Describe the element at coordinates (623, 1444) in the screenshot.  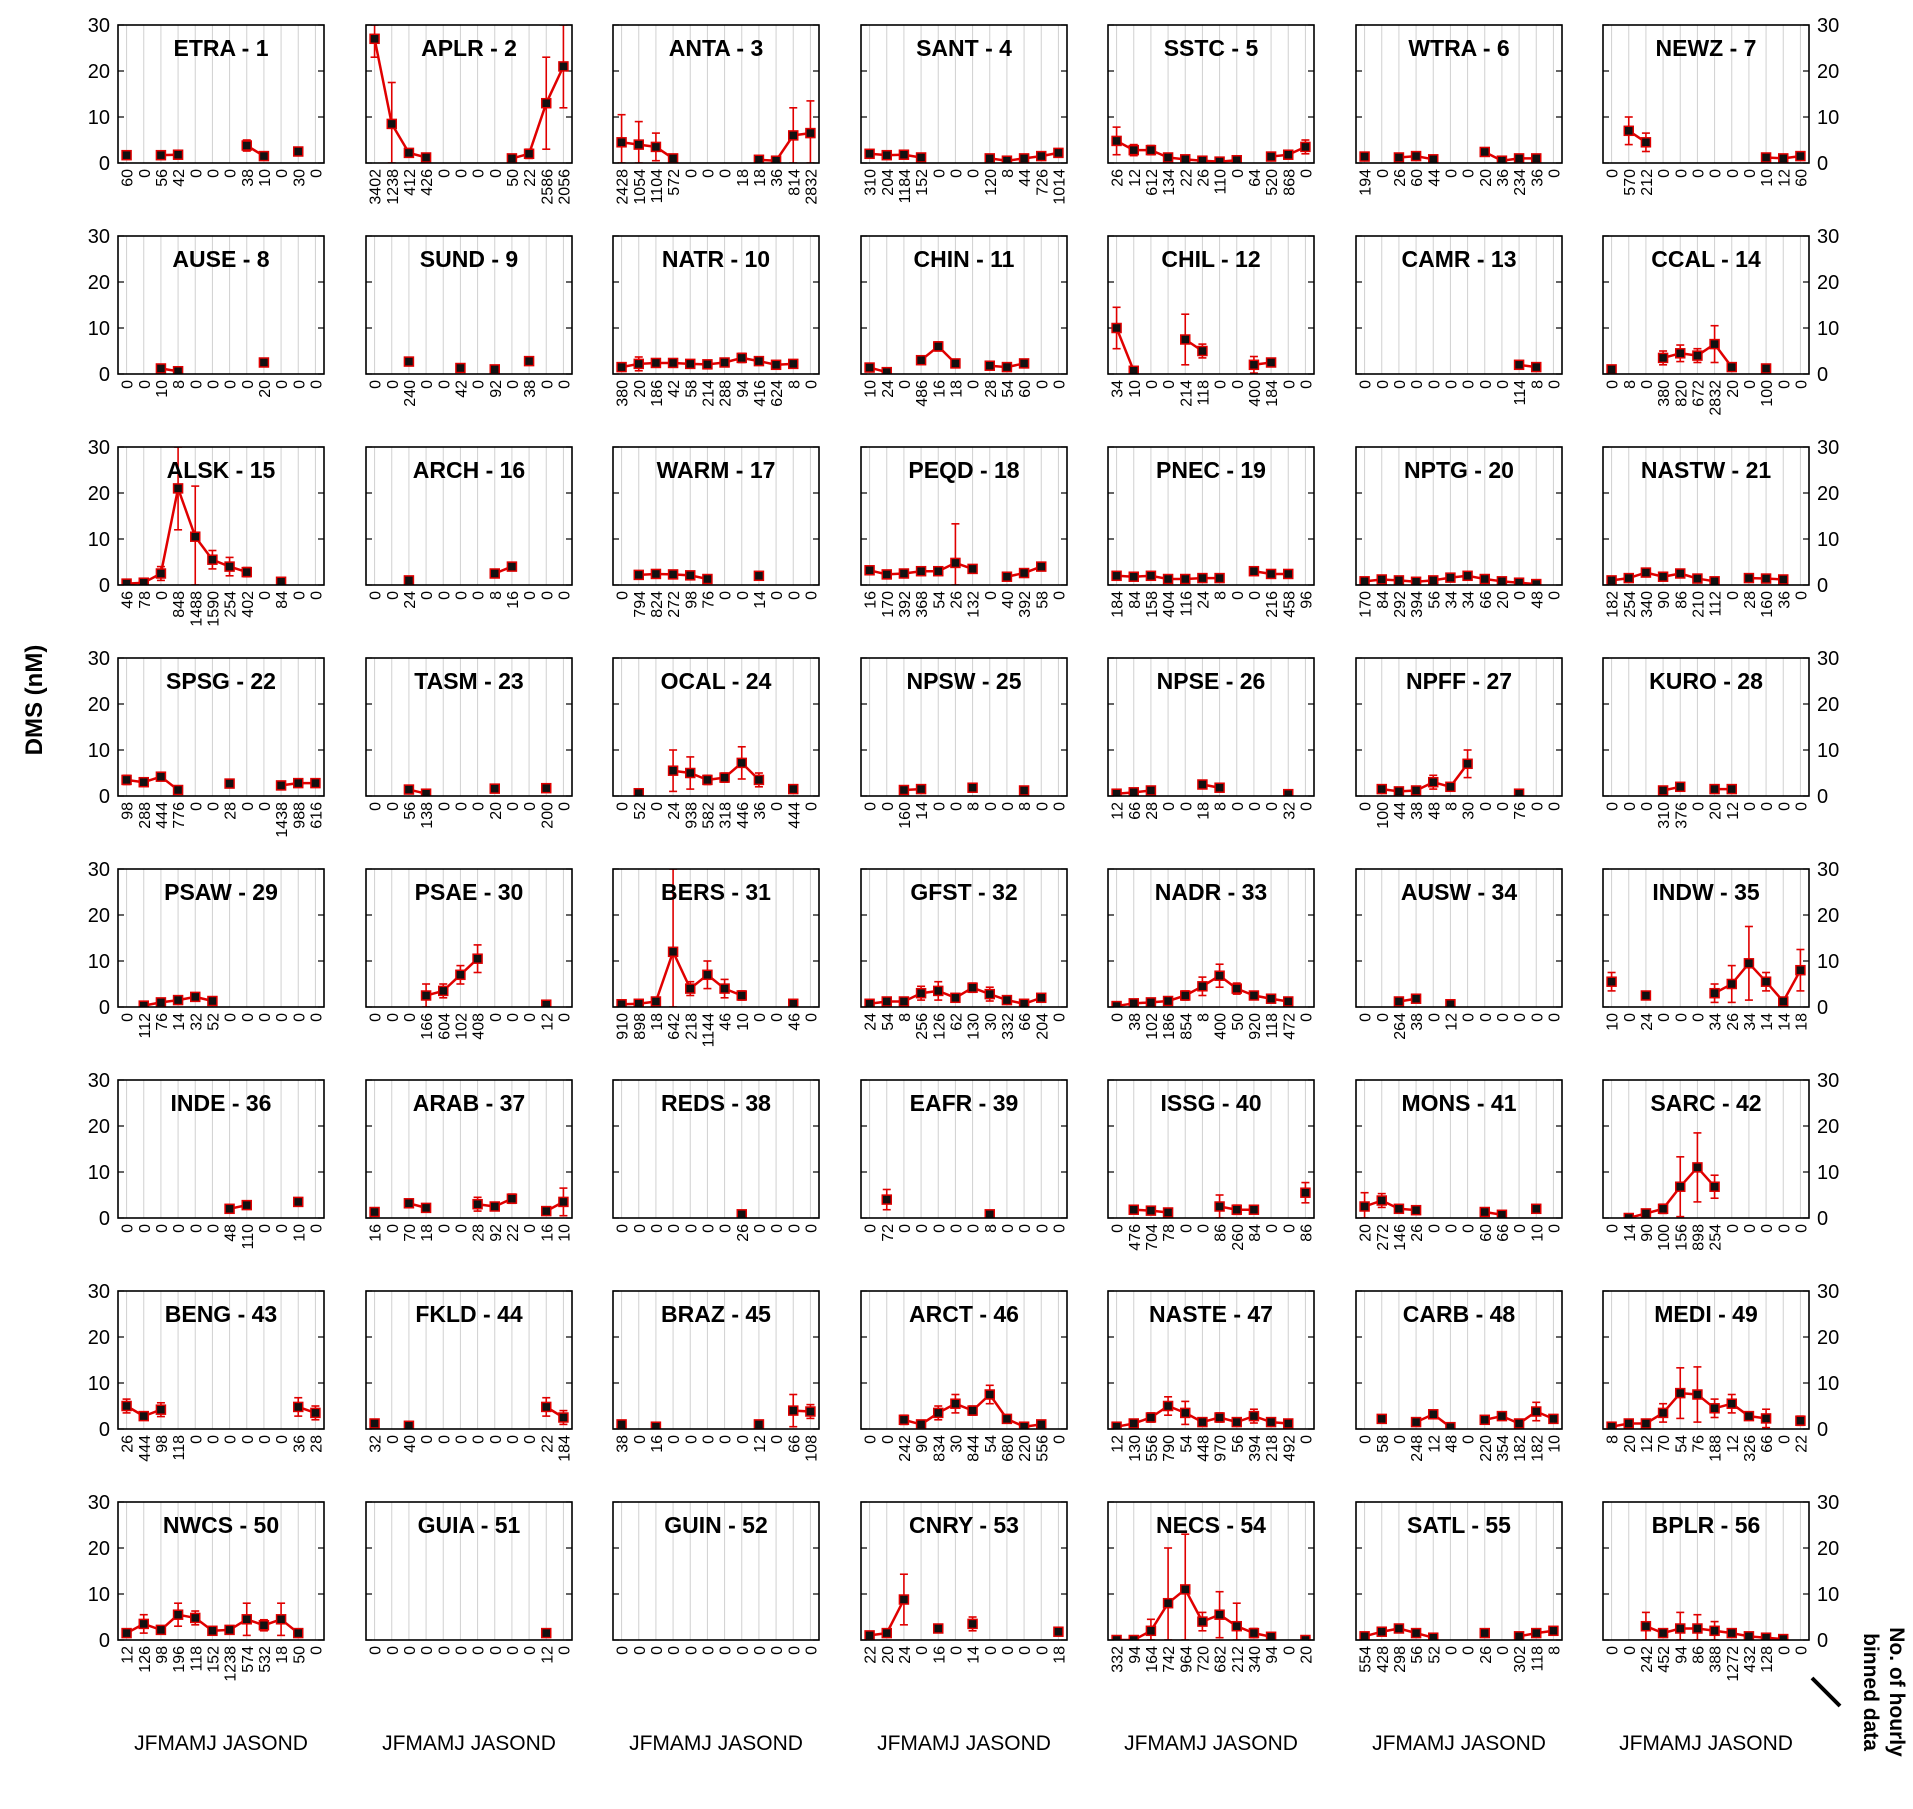
I see `count-label: 38` at that location.